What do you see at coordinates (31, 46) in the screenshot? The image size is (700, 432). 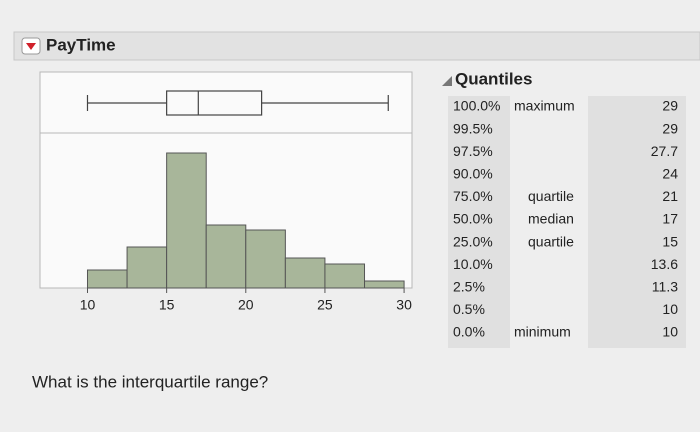 I see `menu-triangle` at bounding box center [31, 46].